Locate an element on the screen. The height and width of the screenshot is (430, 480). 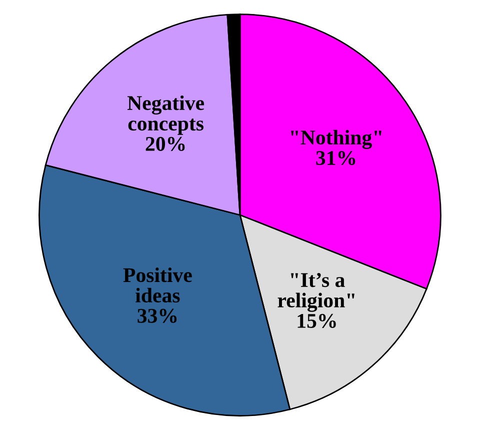
data-label: 33% is located at coordinates (157, 315).